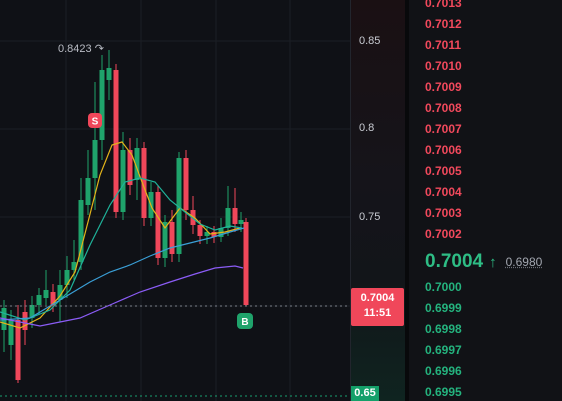 The width and height of the screenshot is (562, 401). Describe the element at coordinates (443, 329) in the screenshot. I see `bid-price: 0.6998` at that location.